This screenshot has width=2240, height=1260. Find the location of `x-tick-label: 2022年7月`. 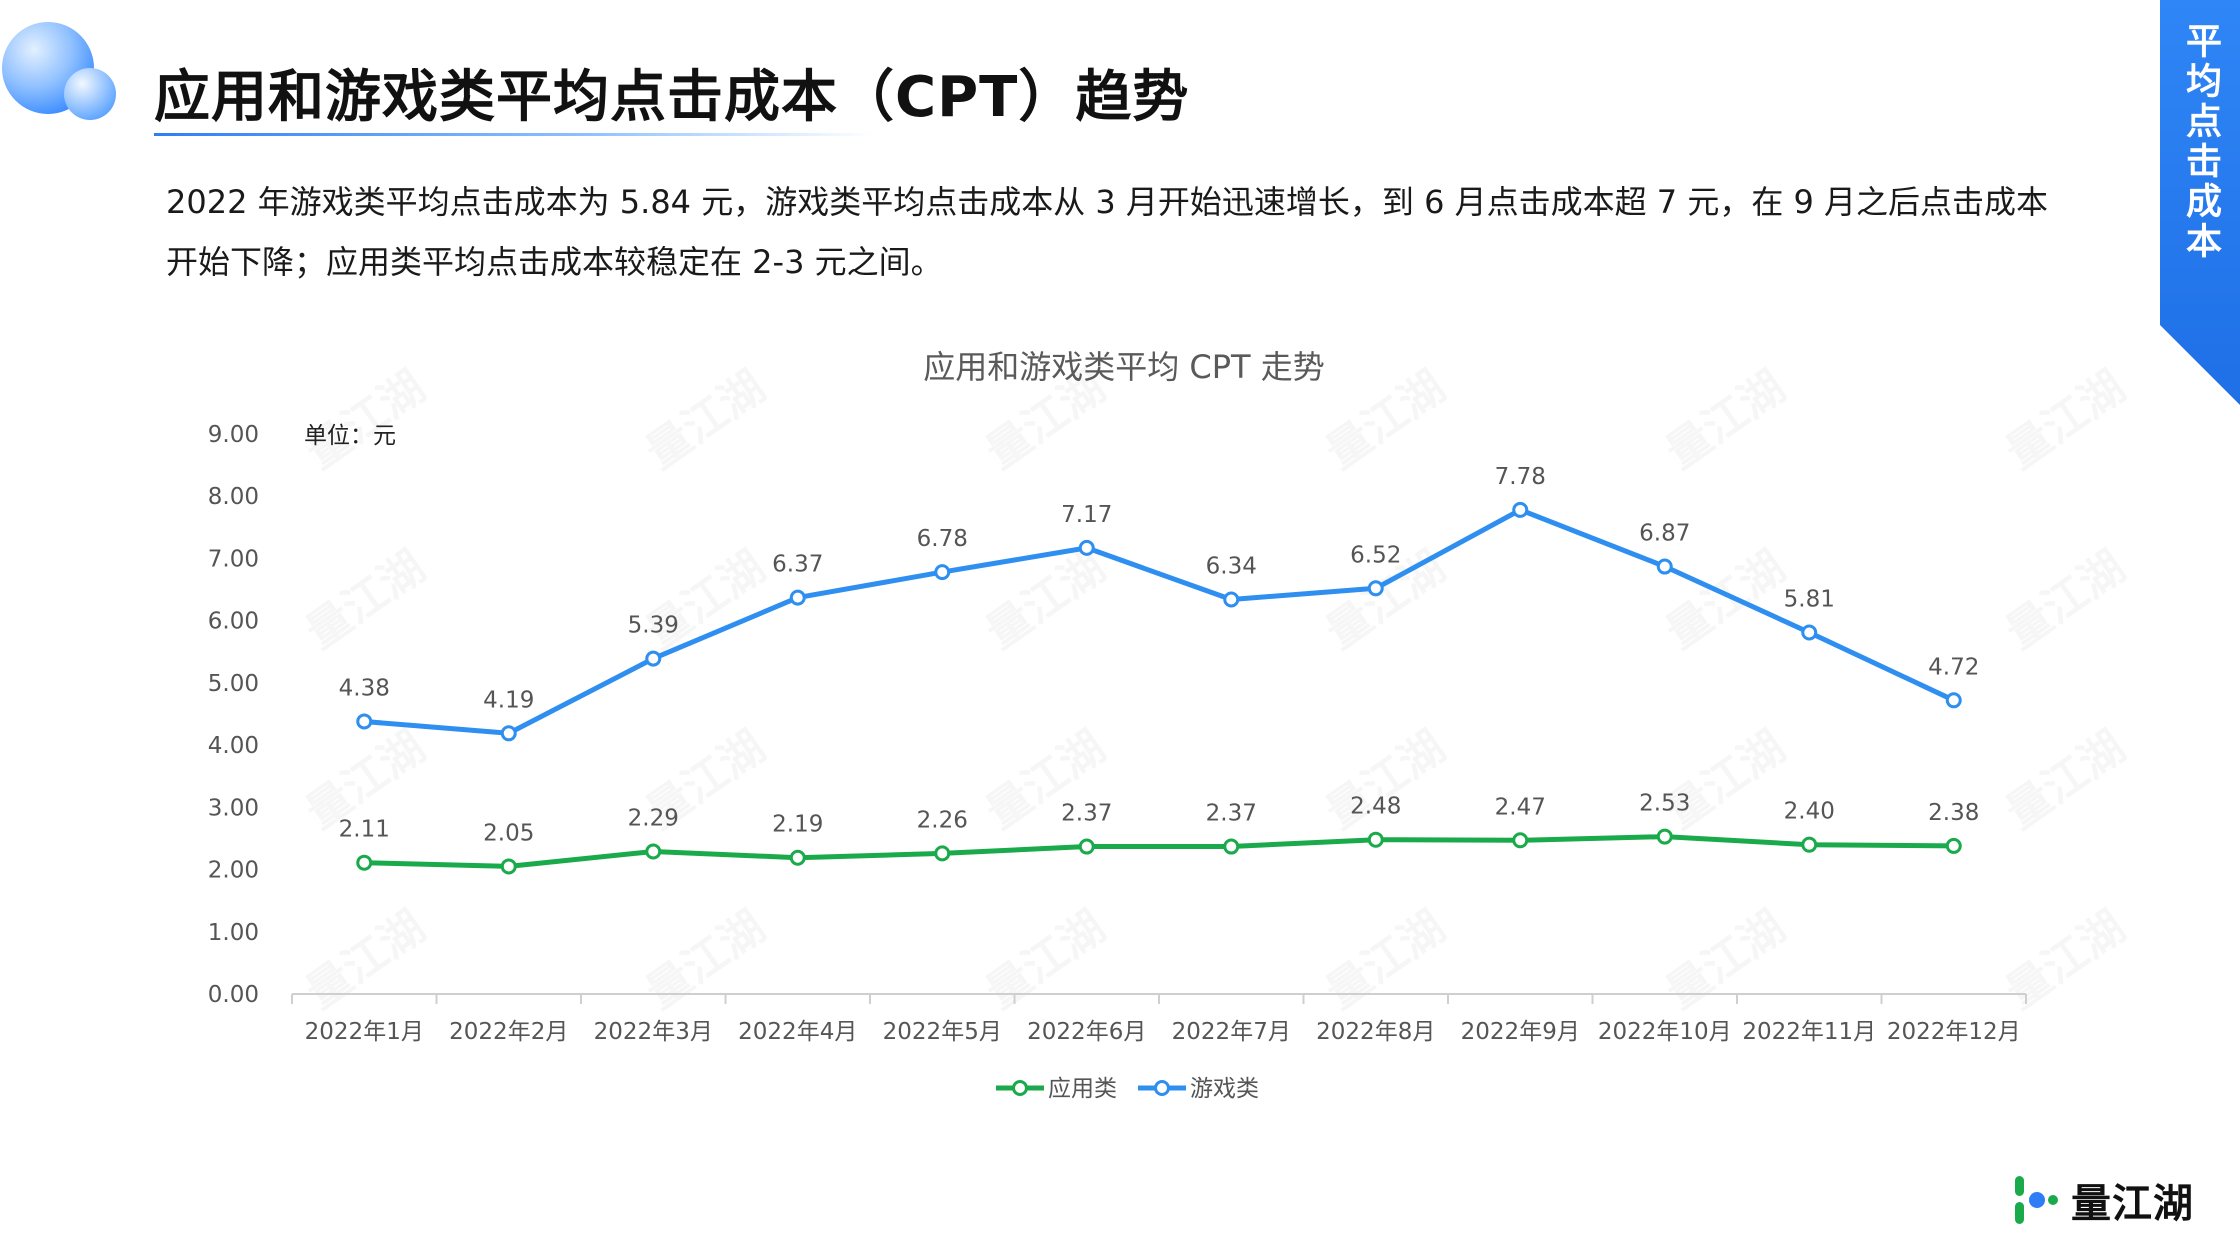

x-tick-label: 2022年7月 is located at coordinates (1231, 1032).